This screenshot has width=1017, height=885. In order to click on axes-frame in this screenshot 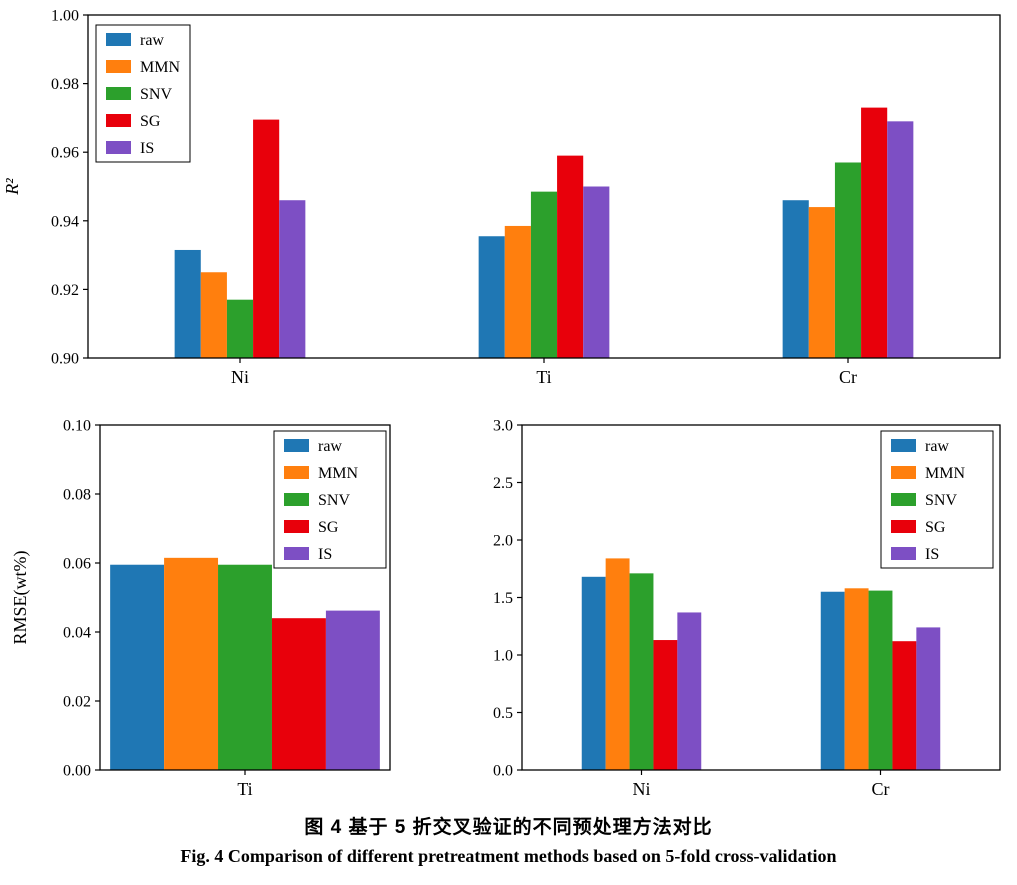, I will do `click(245, 597)`.